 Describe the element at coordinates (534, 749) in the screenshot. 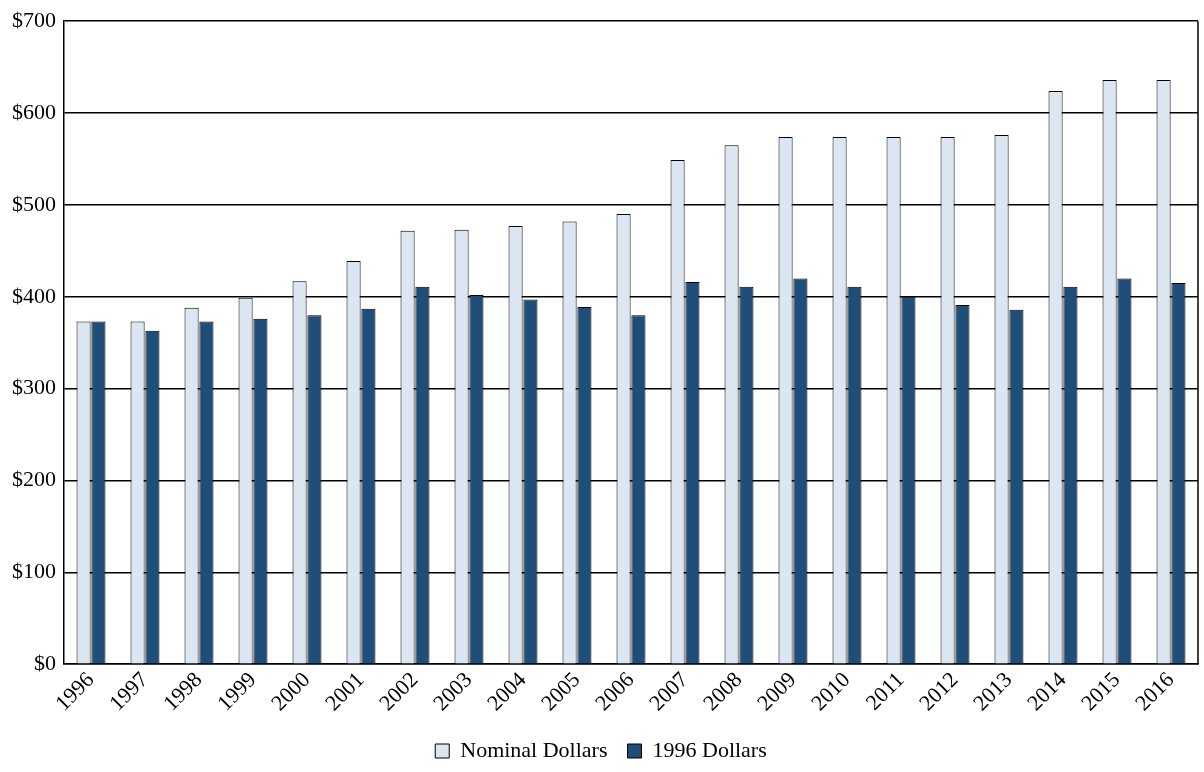

I see `legend-label: Nominal Dollars` at that location.